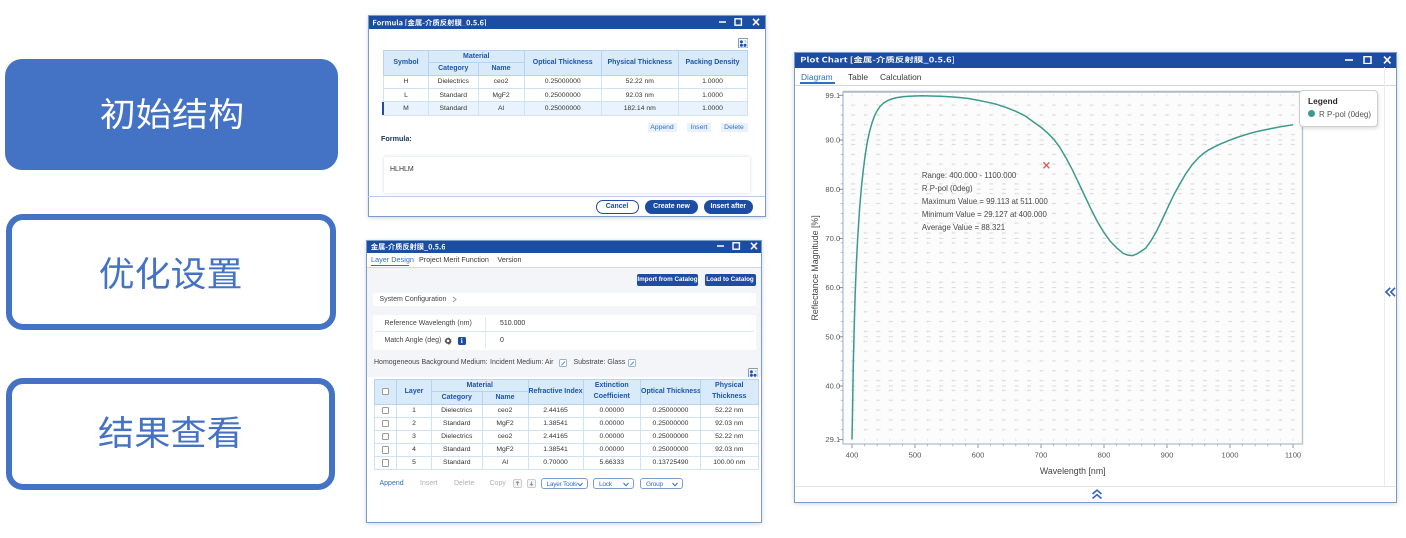  What do you see at coordinates (832, 95) in the screenshot?
I see `svg-text: 99.1` at bounding box center [832, 95].